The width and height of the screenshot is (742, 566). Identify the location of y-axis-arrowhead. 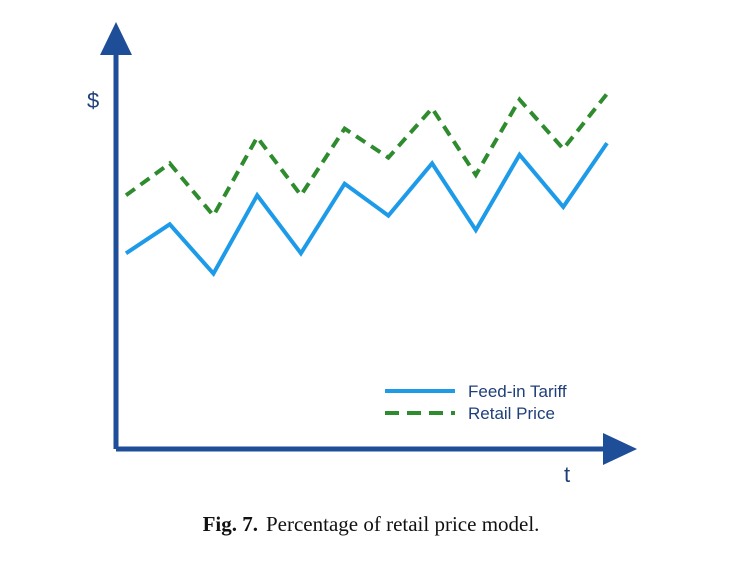
(116, 38).